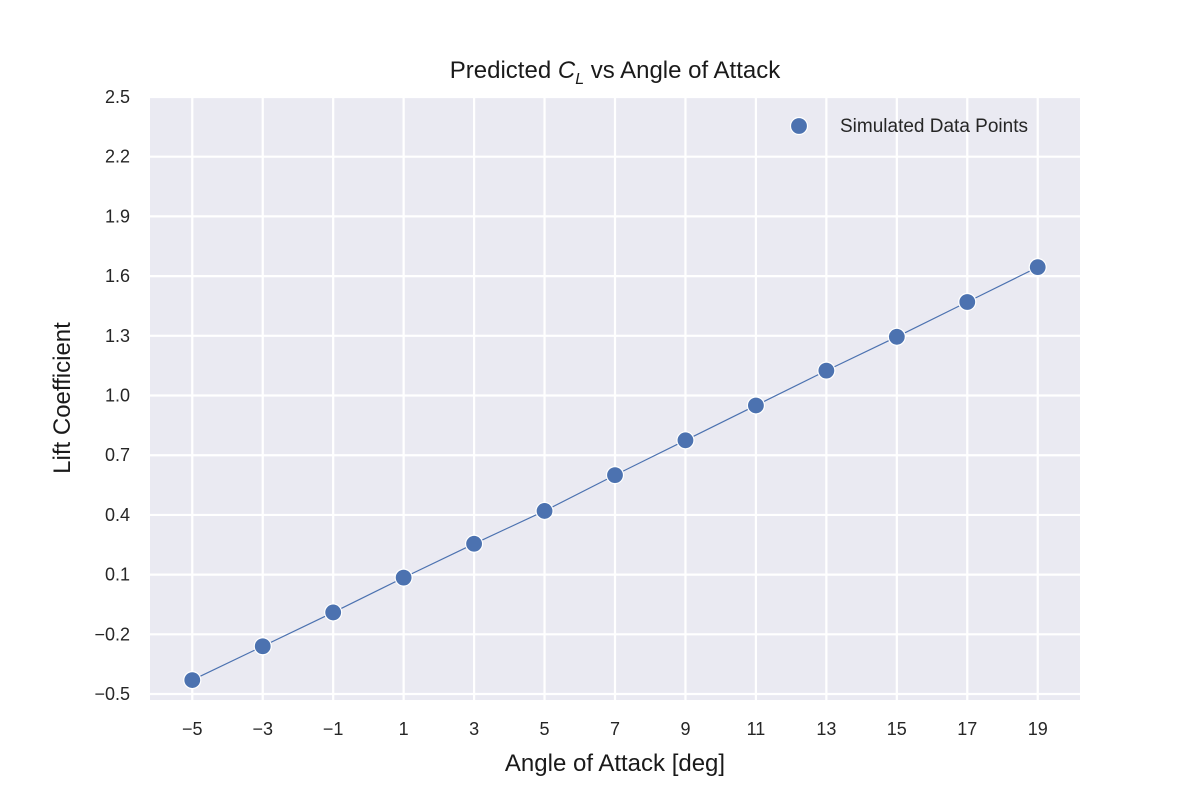  What do you see at coordinates (474, 729) in the screenshot?
I see `x-tick-label: 3` at bounding box center [474, 729].